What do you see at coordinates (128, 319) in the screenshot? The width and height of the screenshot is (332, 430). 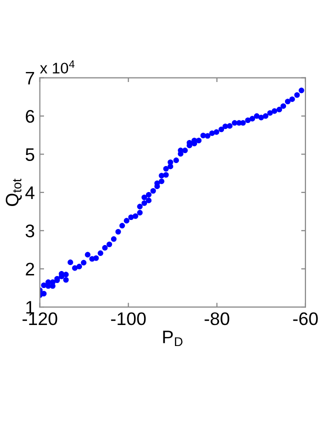 I see `x-tick-label: -100` at bounding box center [128, 319].